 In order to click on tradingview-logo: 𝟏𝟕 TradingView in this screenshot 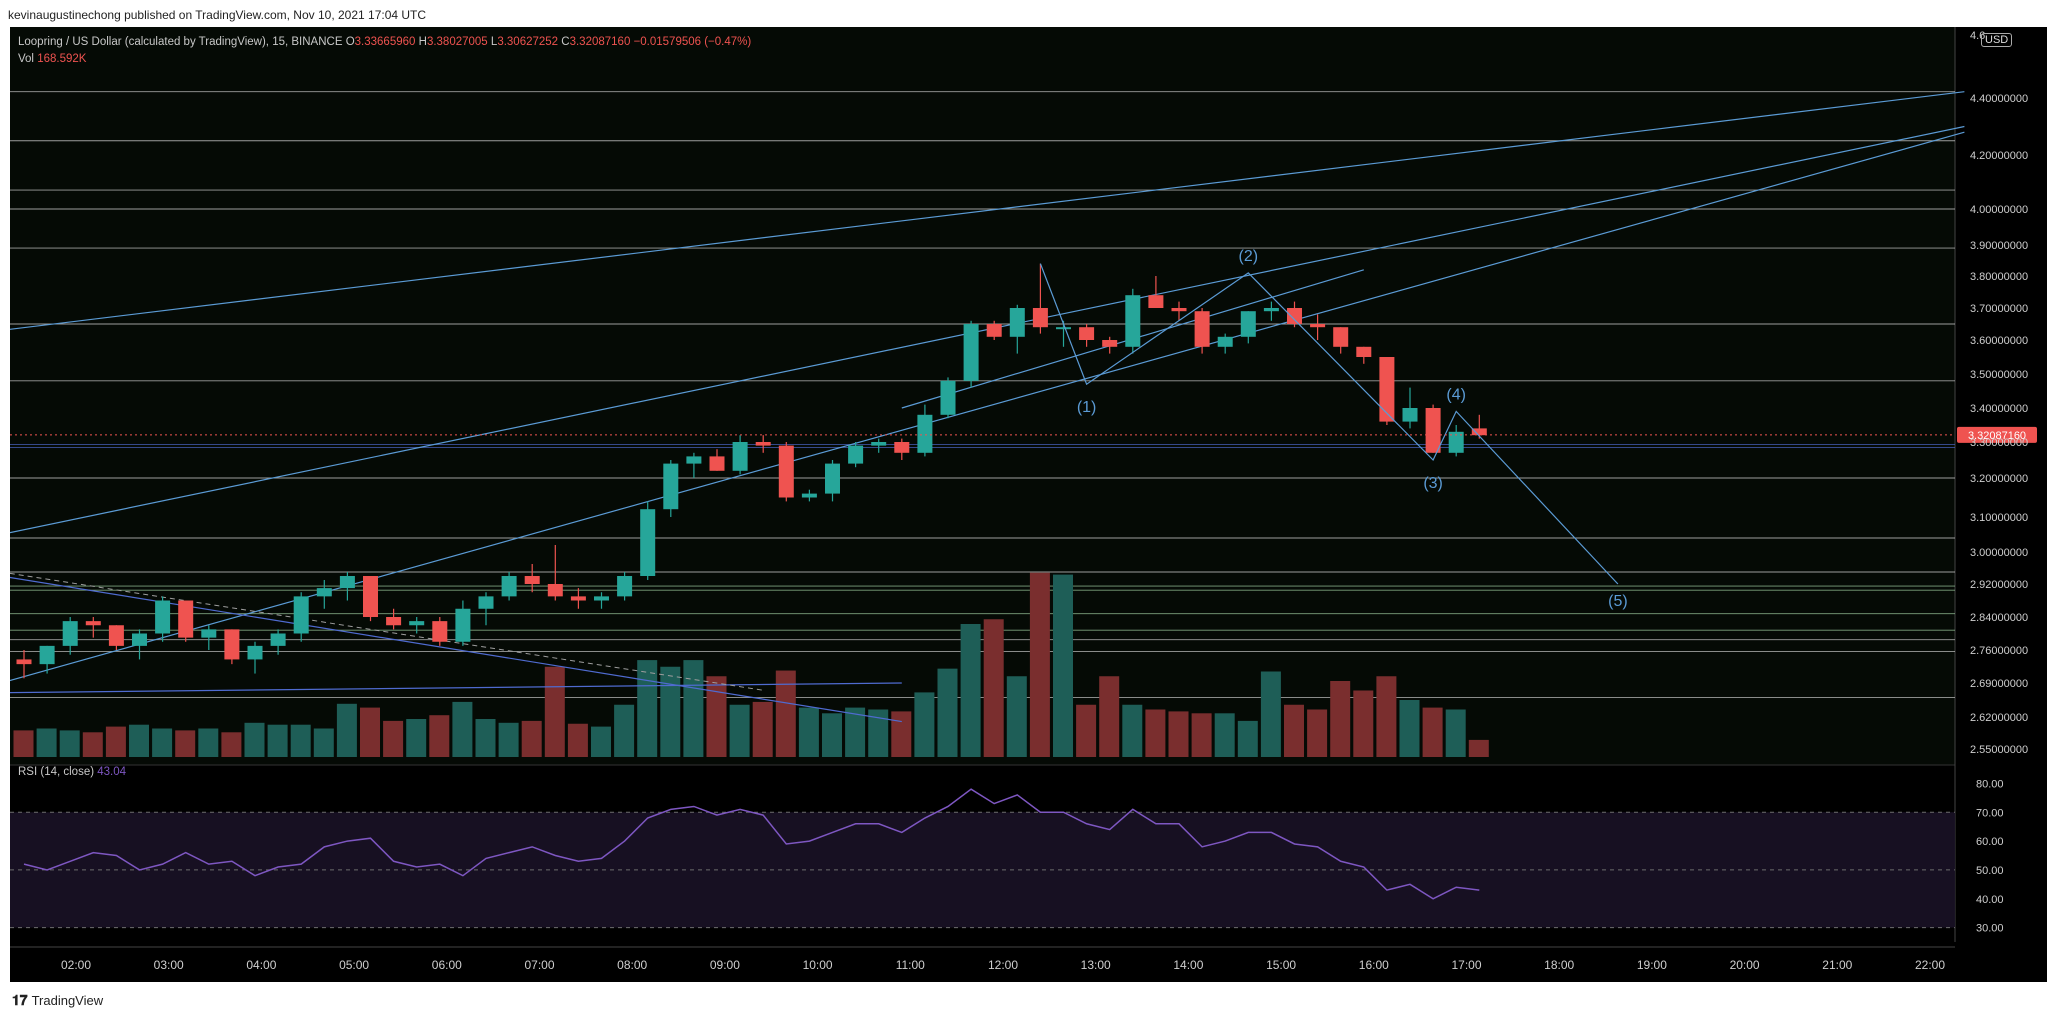, I will do `click(57, 1000)`.